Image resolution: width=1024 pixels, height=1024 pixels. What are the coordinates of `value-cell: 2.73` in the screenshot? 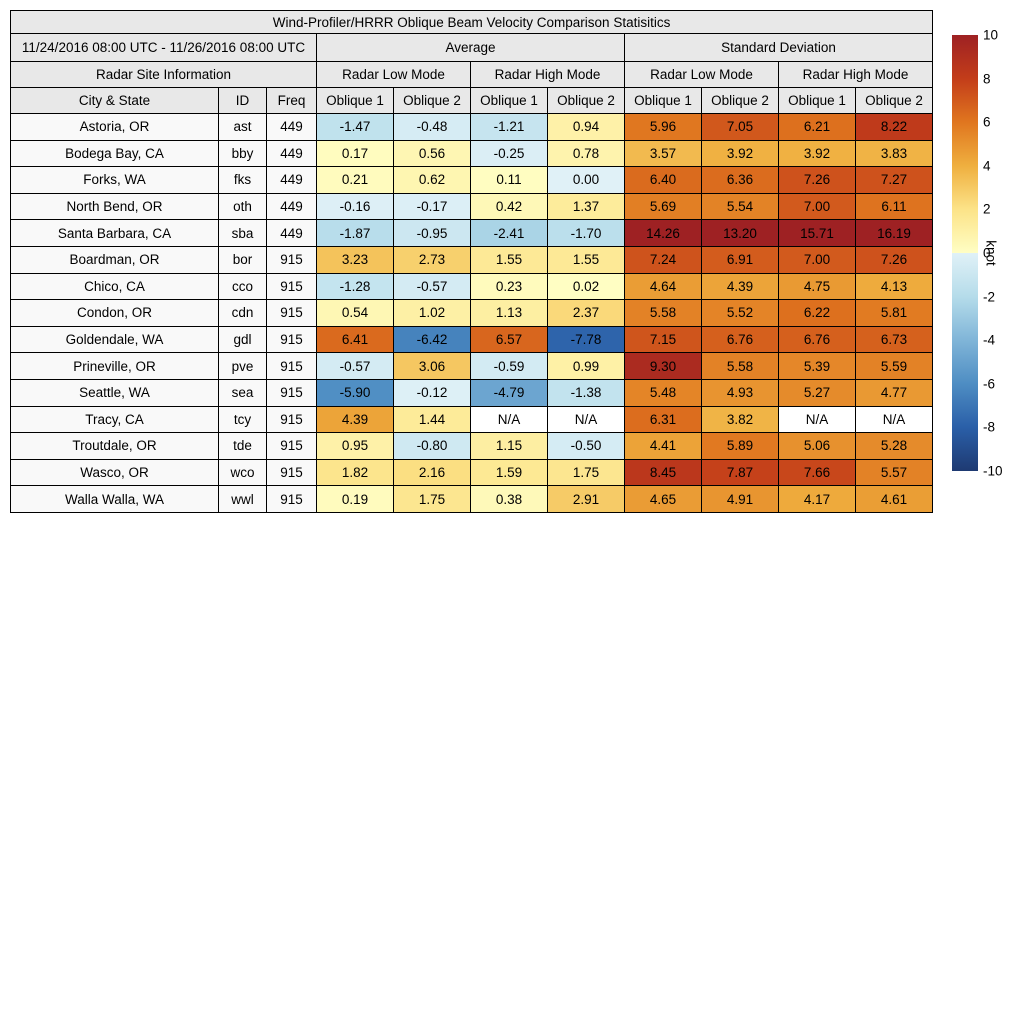 It's located at (432, 259).